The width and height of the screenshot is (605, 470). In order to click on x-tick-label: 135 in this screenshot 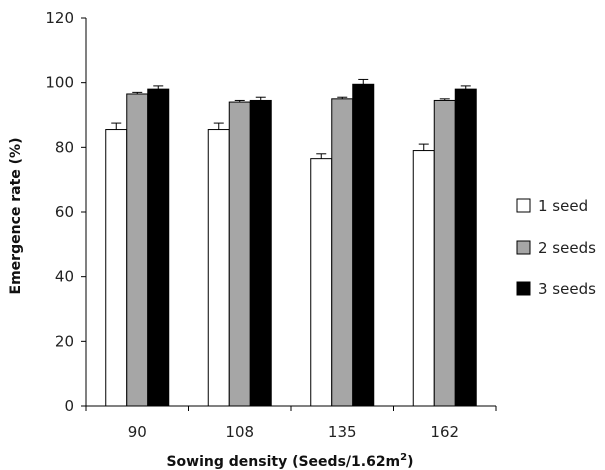, I will do `click(342, 432)`.